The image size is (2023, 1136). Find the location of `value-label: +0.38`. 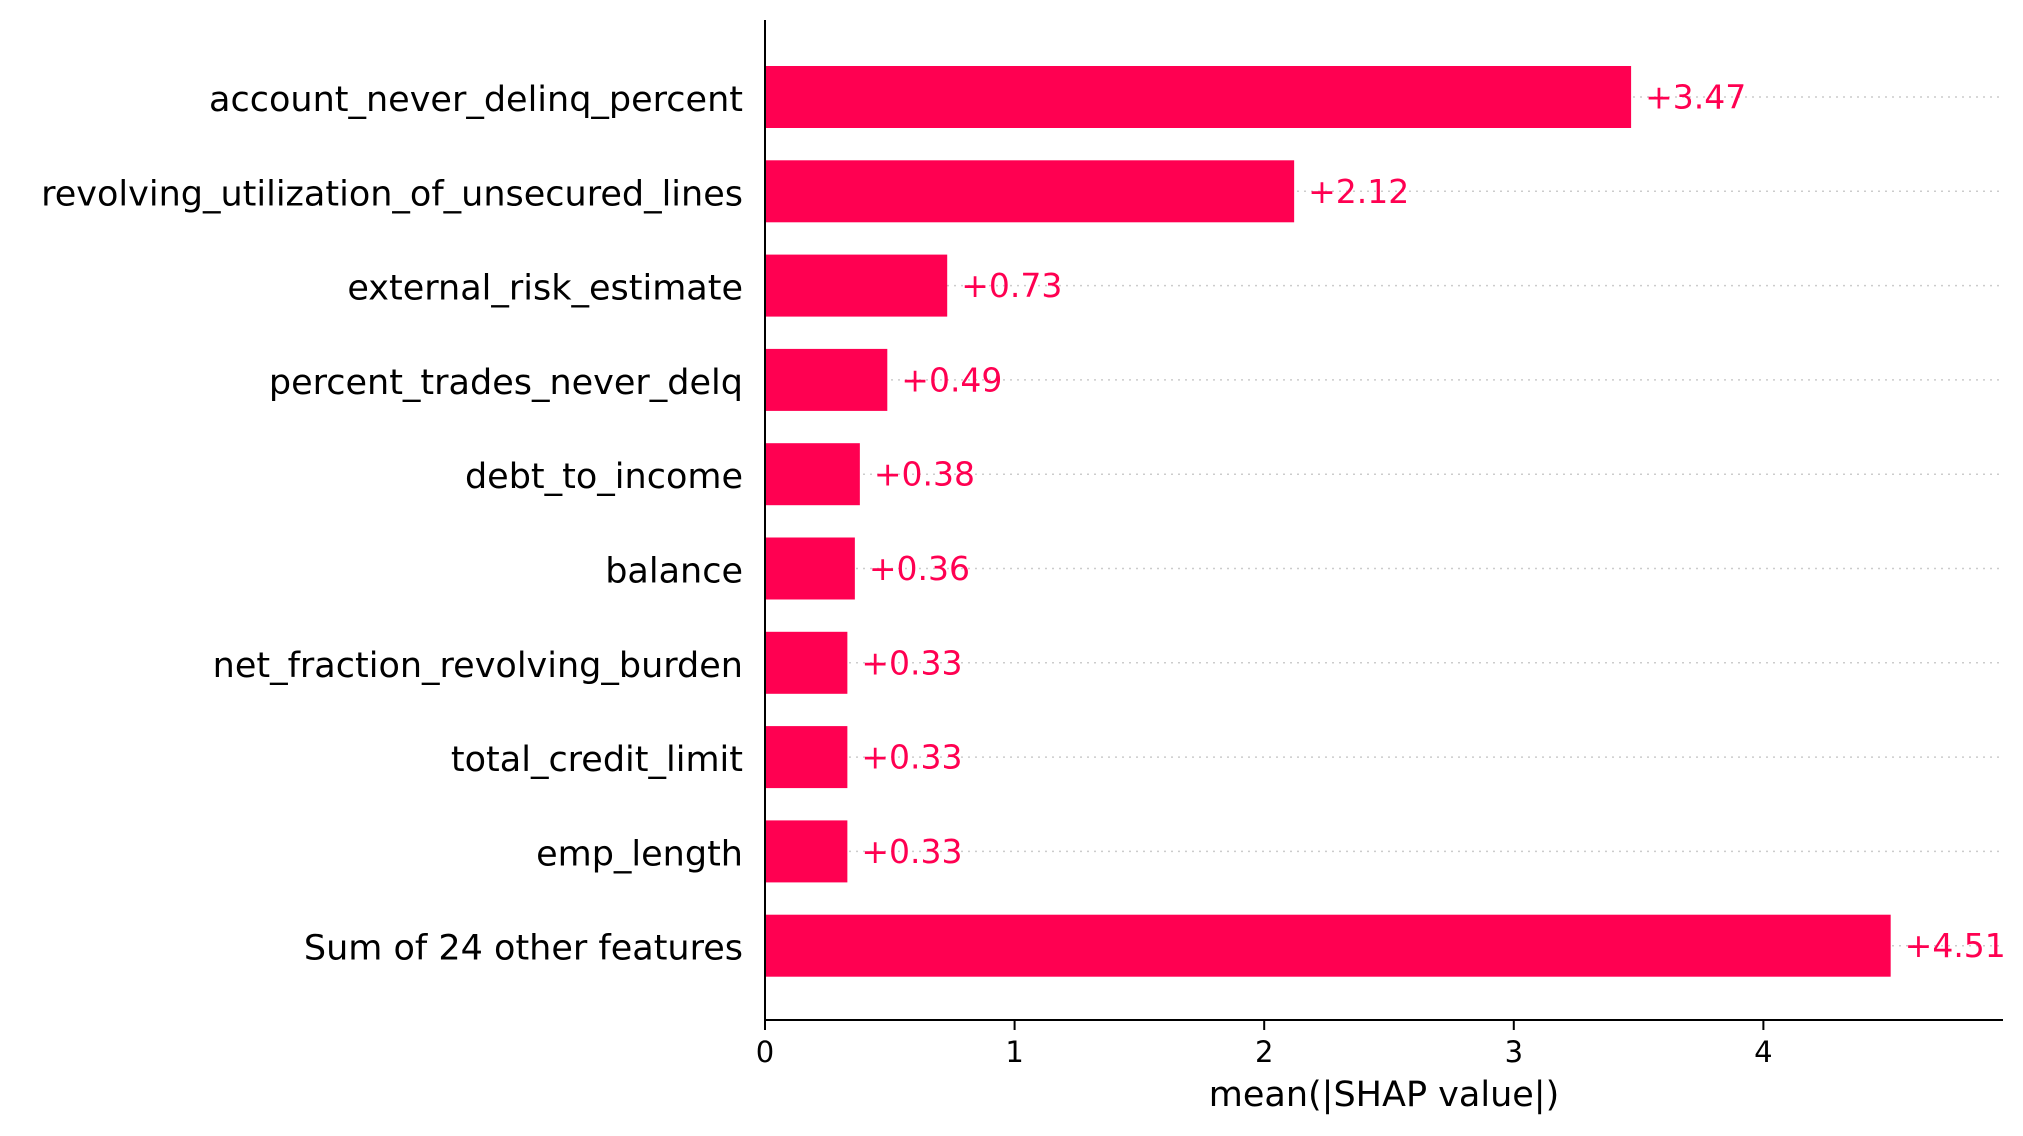

value-label: +0.38 is located at coordinates (924, 474).